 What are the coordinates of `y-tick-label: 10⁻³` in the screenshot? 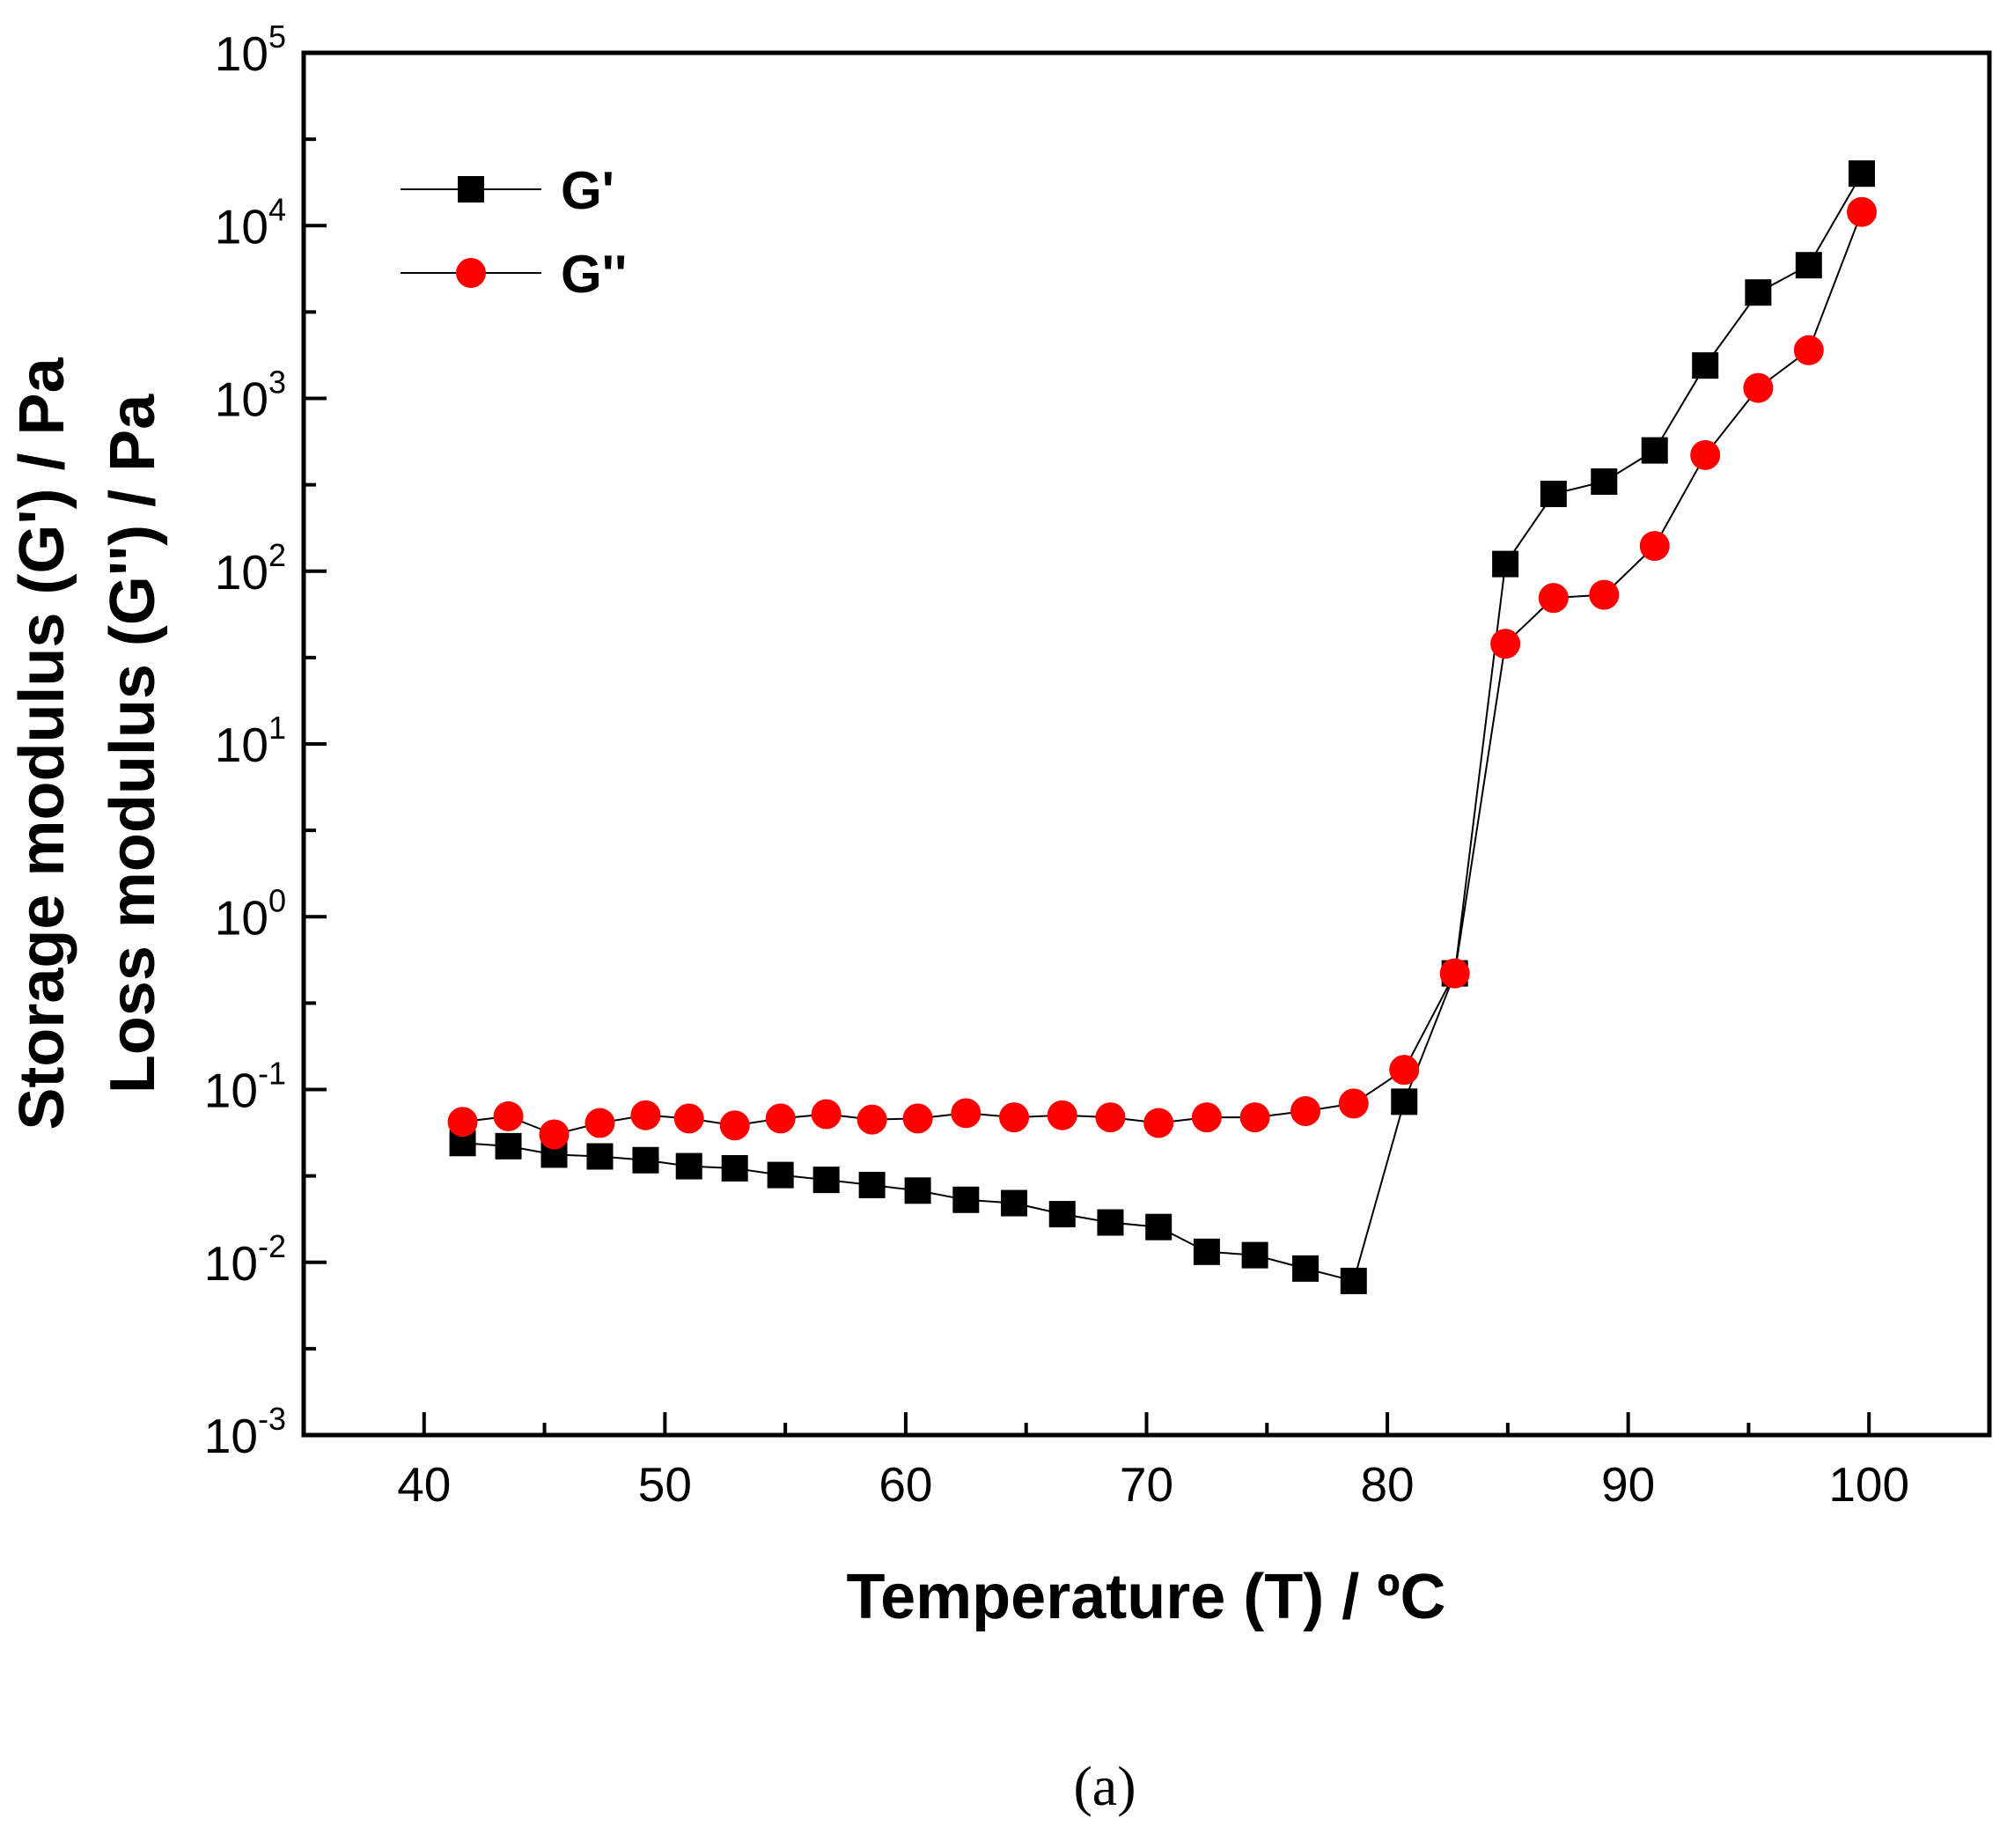 It's located at (245, 1432).